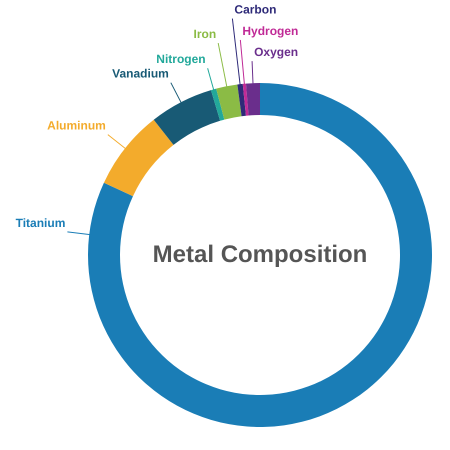 This screenshot has height=450, width=450. Describe the element at coordinates (205, 34) in the screenshot. I see `slice-label: Iron` at that location.